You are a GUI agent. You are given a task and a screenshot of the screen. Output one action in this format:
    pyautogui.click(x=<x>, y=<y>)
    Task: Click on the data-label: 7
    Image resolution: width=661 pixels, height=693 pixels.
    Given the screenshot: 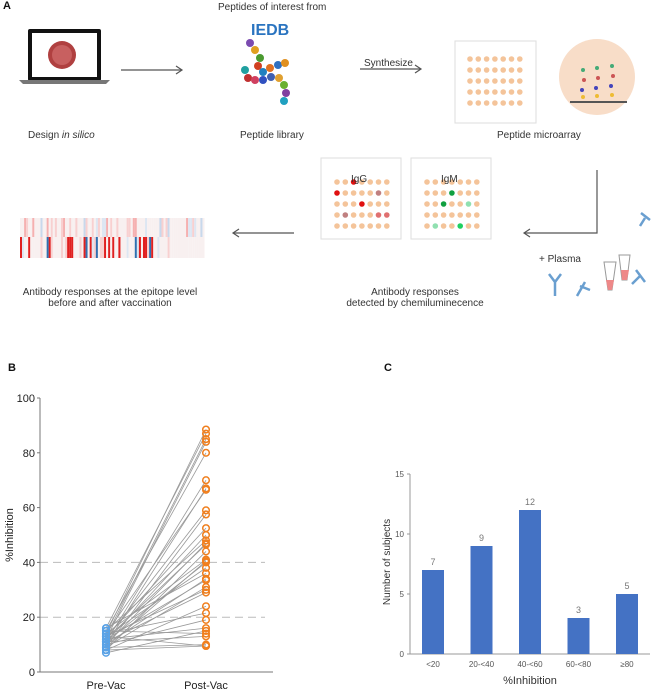 What is the action you would take?
    pyautogui.click(x=432, y=562)
    